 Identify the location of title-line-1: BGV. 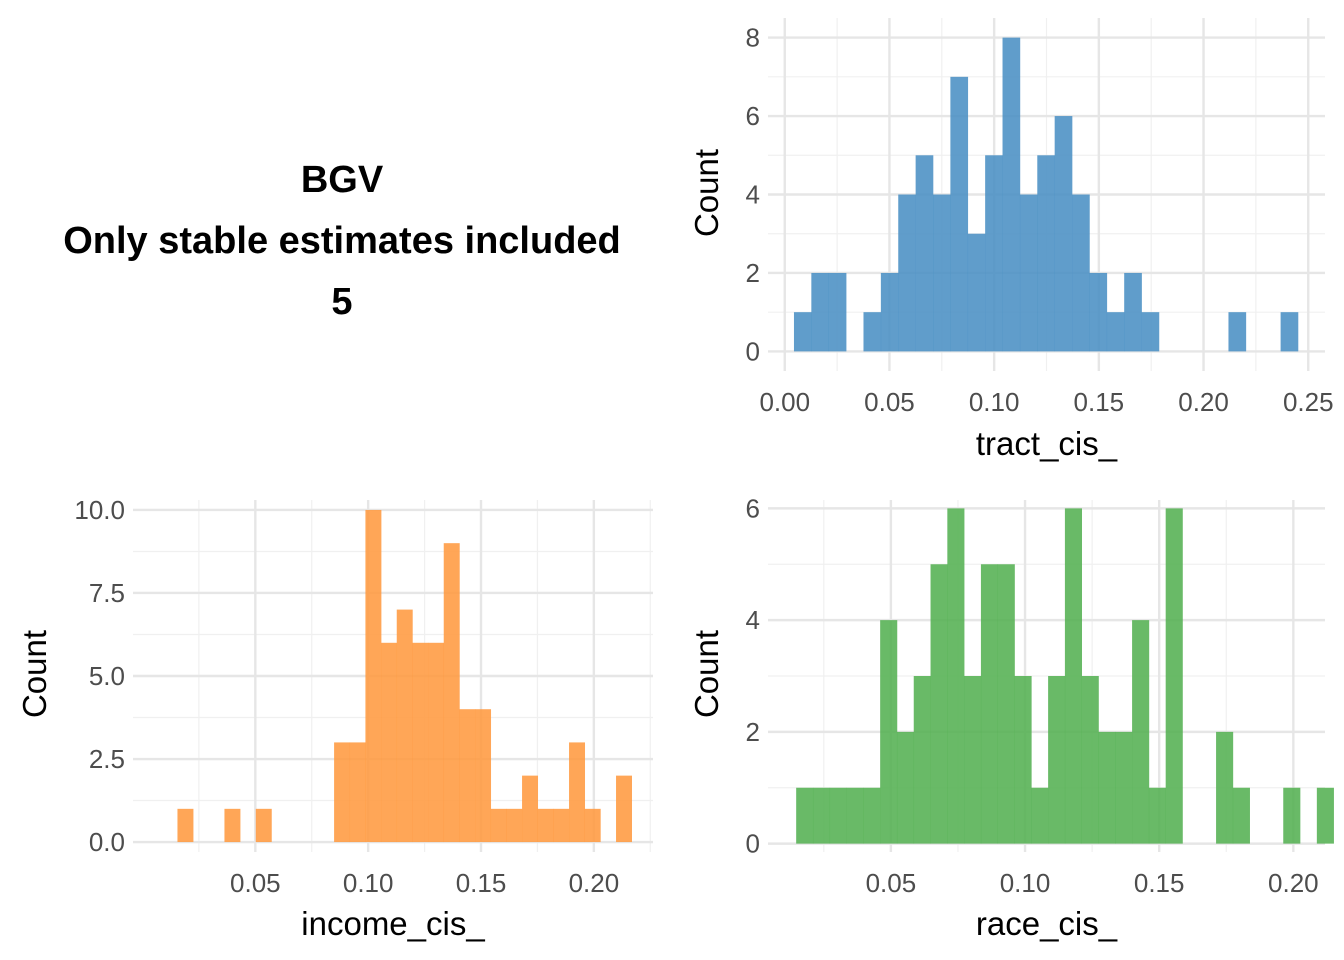
(342, 180).